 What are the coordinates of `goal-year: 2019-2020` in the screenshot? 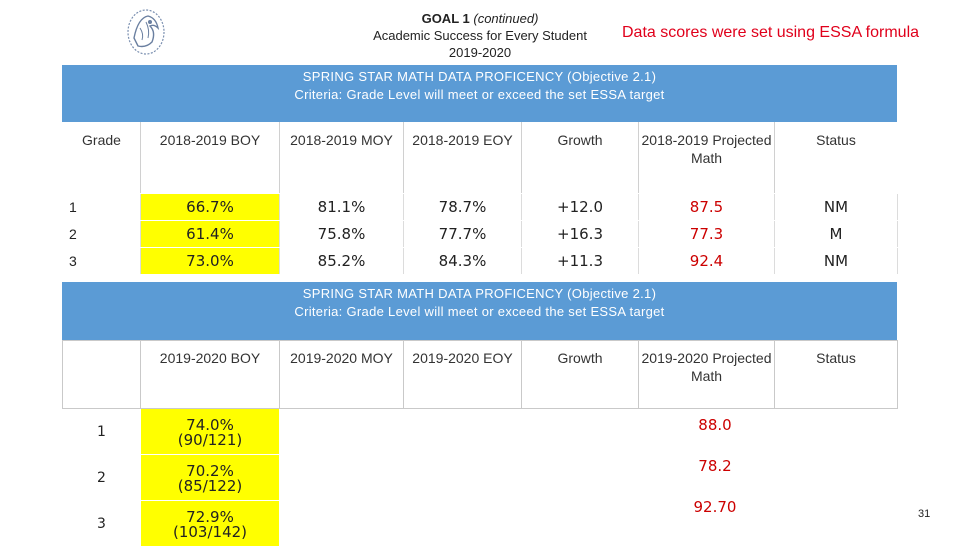 It's located at (480, 52).